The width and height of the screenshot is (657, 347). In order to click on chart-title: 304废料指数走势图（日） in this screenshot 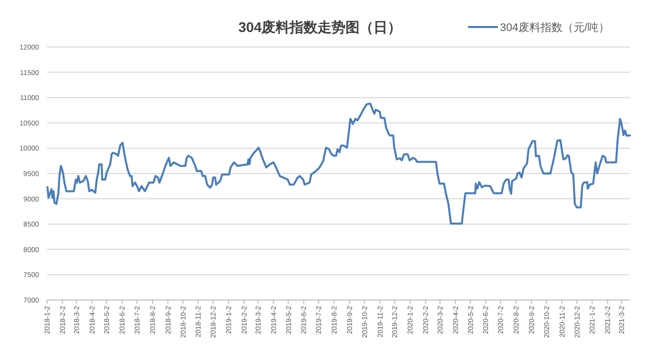, I will do `click(320, 27)`.